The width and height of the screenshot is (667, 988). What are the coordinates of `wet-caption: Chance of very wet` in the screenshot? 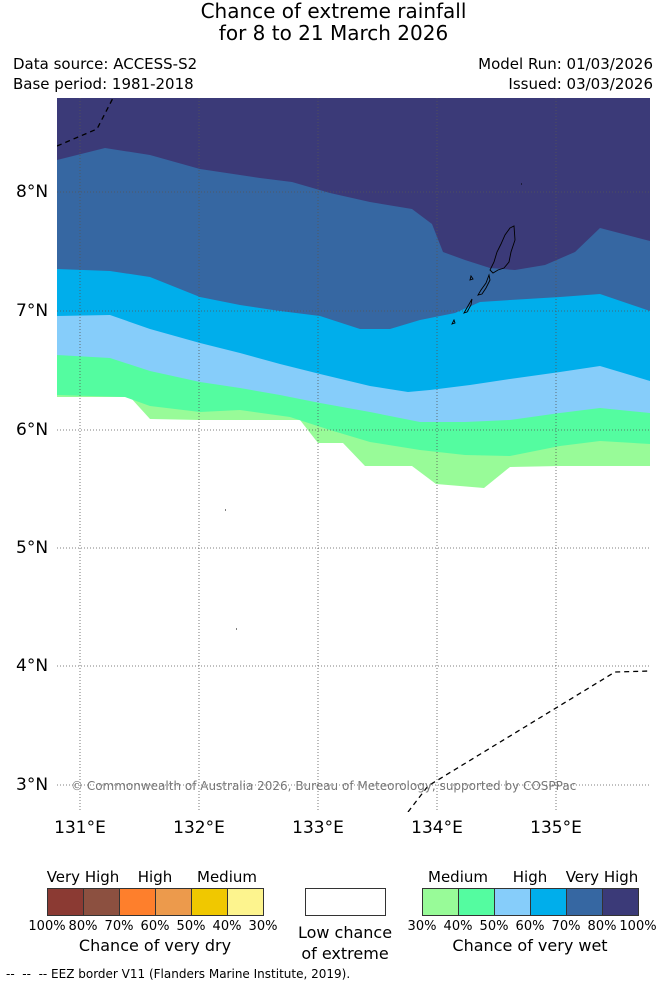 It's located at (530, 945).